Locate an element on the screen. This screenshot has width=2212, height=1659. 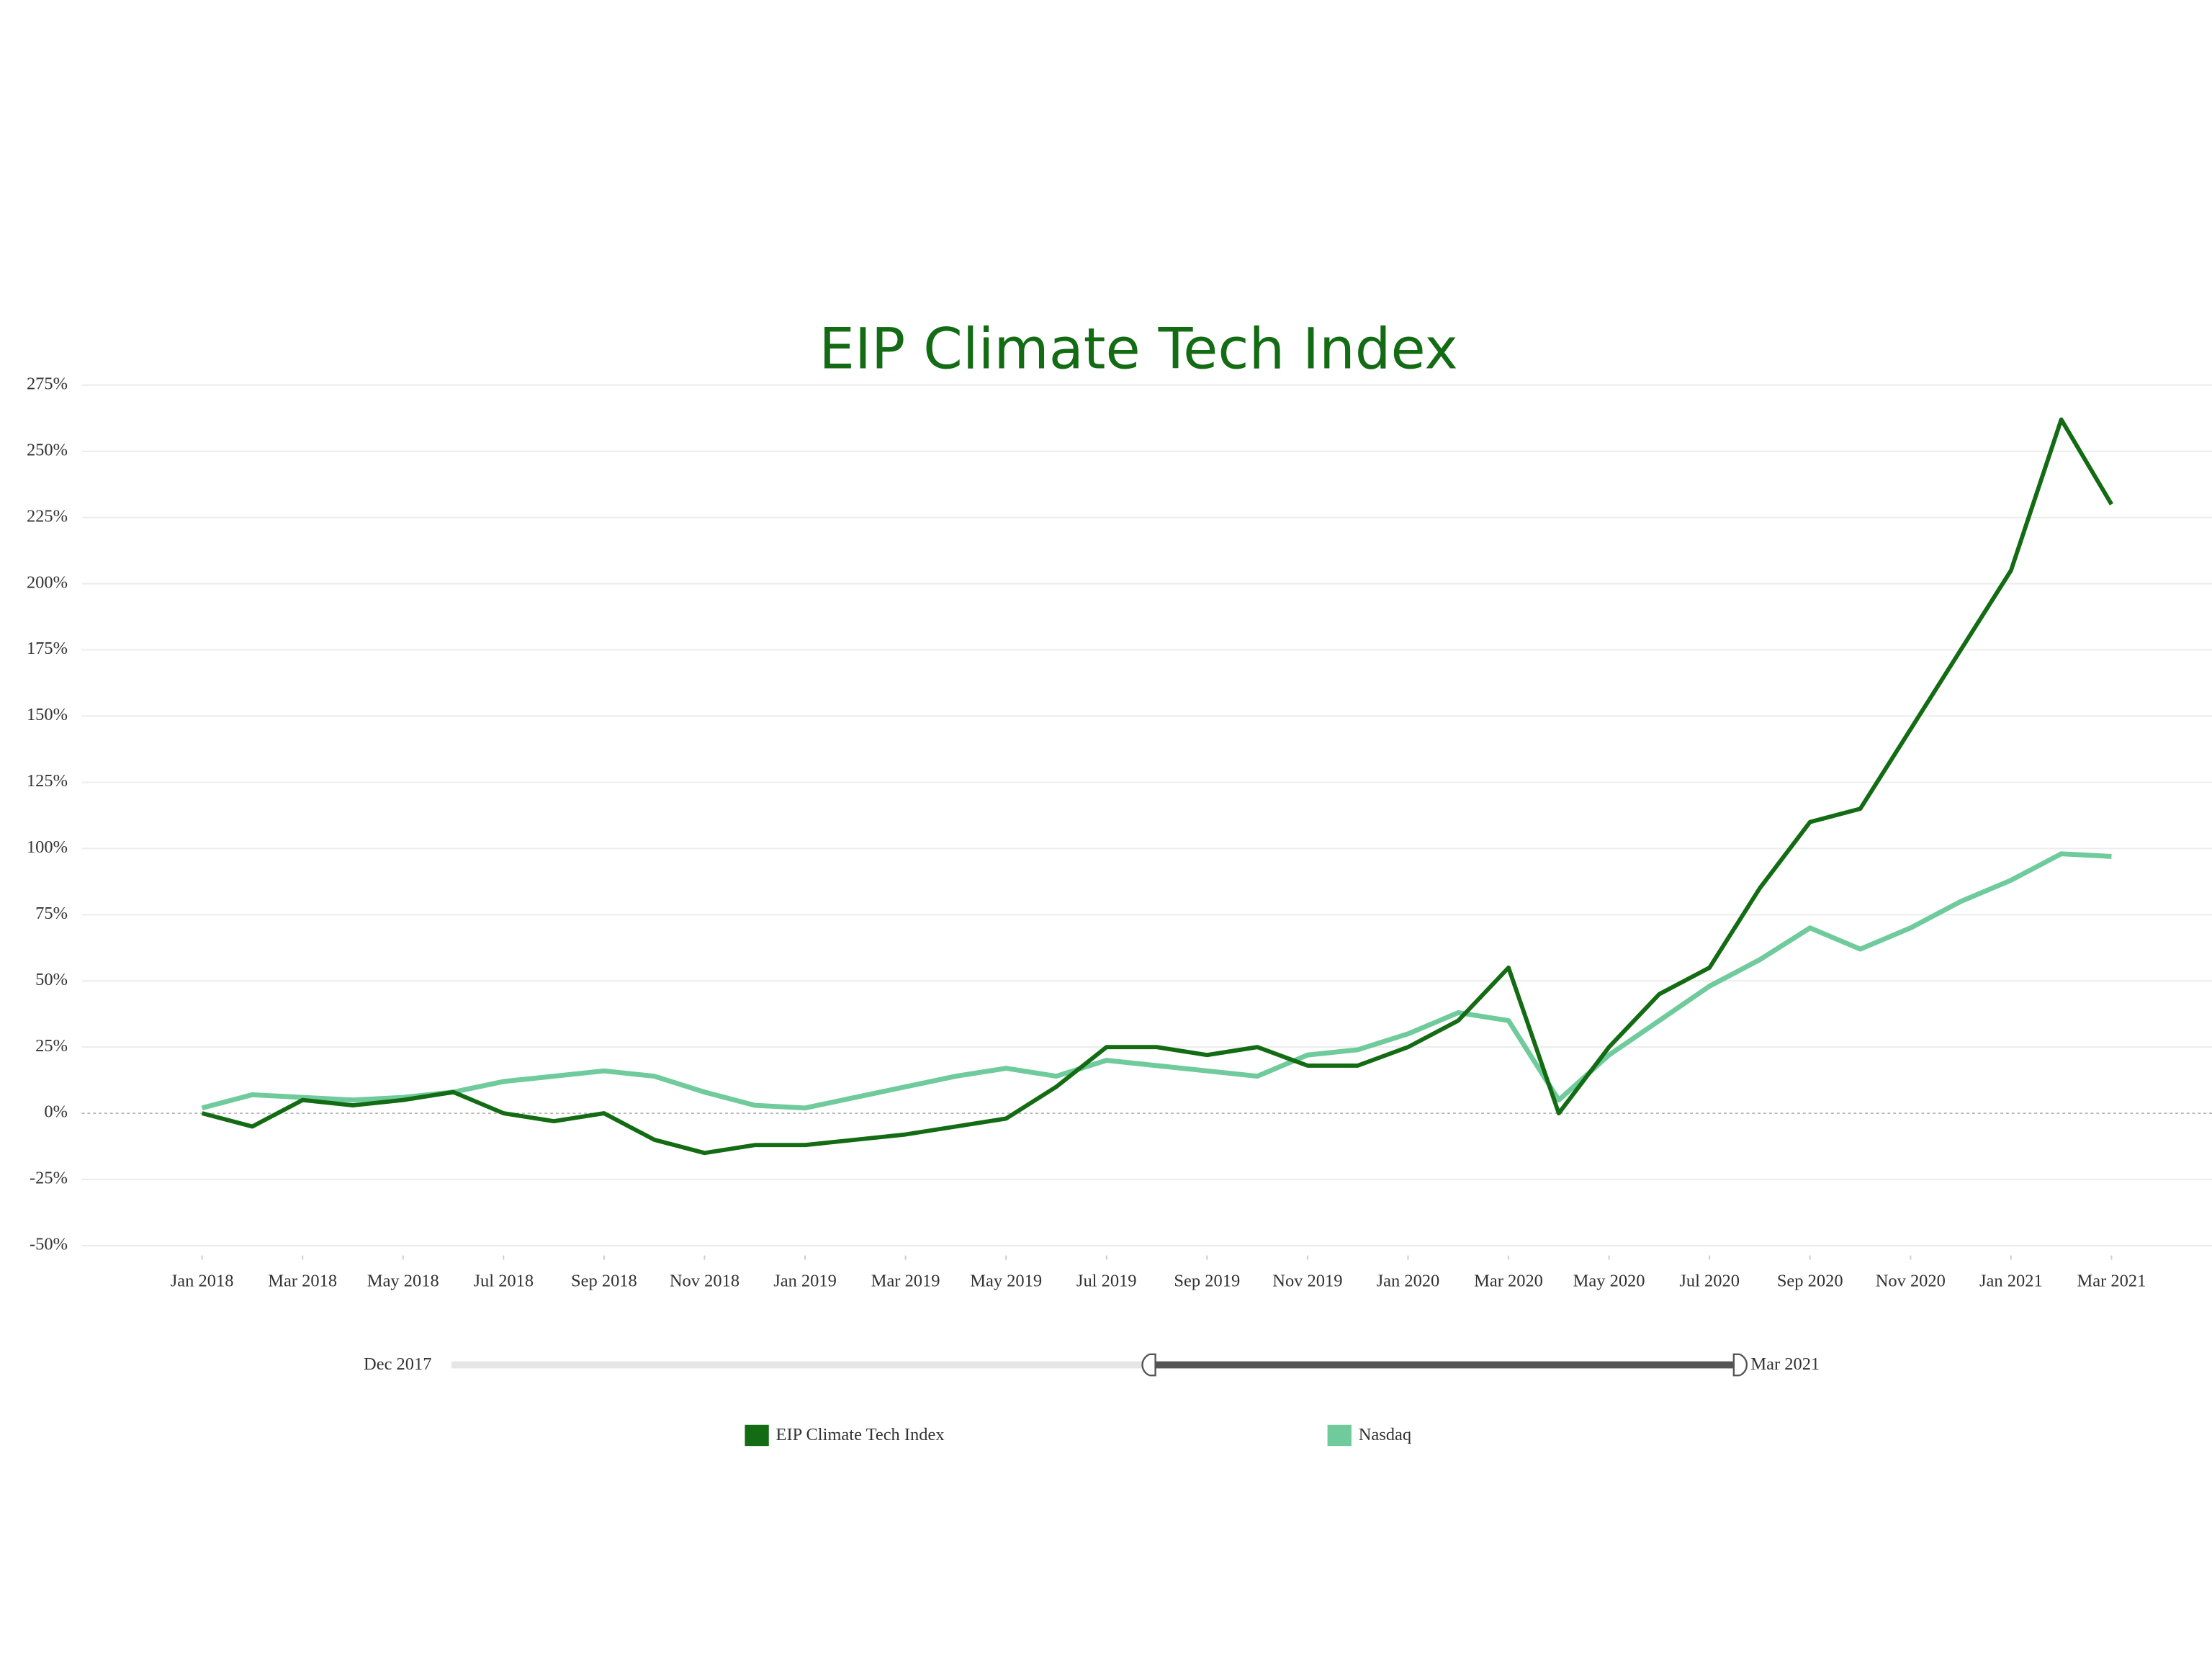
legend-label: Nasdaq is located at coordinates (1385, 1435).